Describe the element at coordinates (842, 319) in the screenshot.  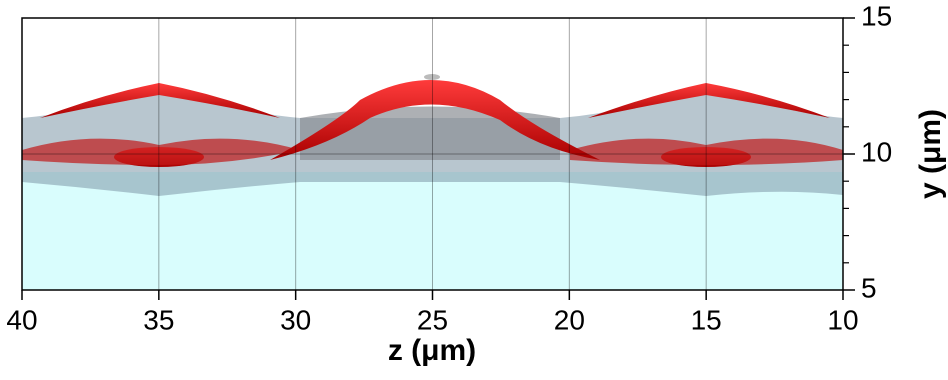
I see `x-tick-label: 10` at that location.